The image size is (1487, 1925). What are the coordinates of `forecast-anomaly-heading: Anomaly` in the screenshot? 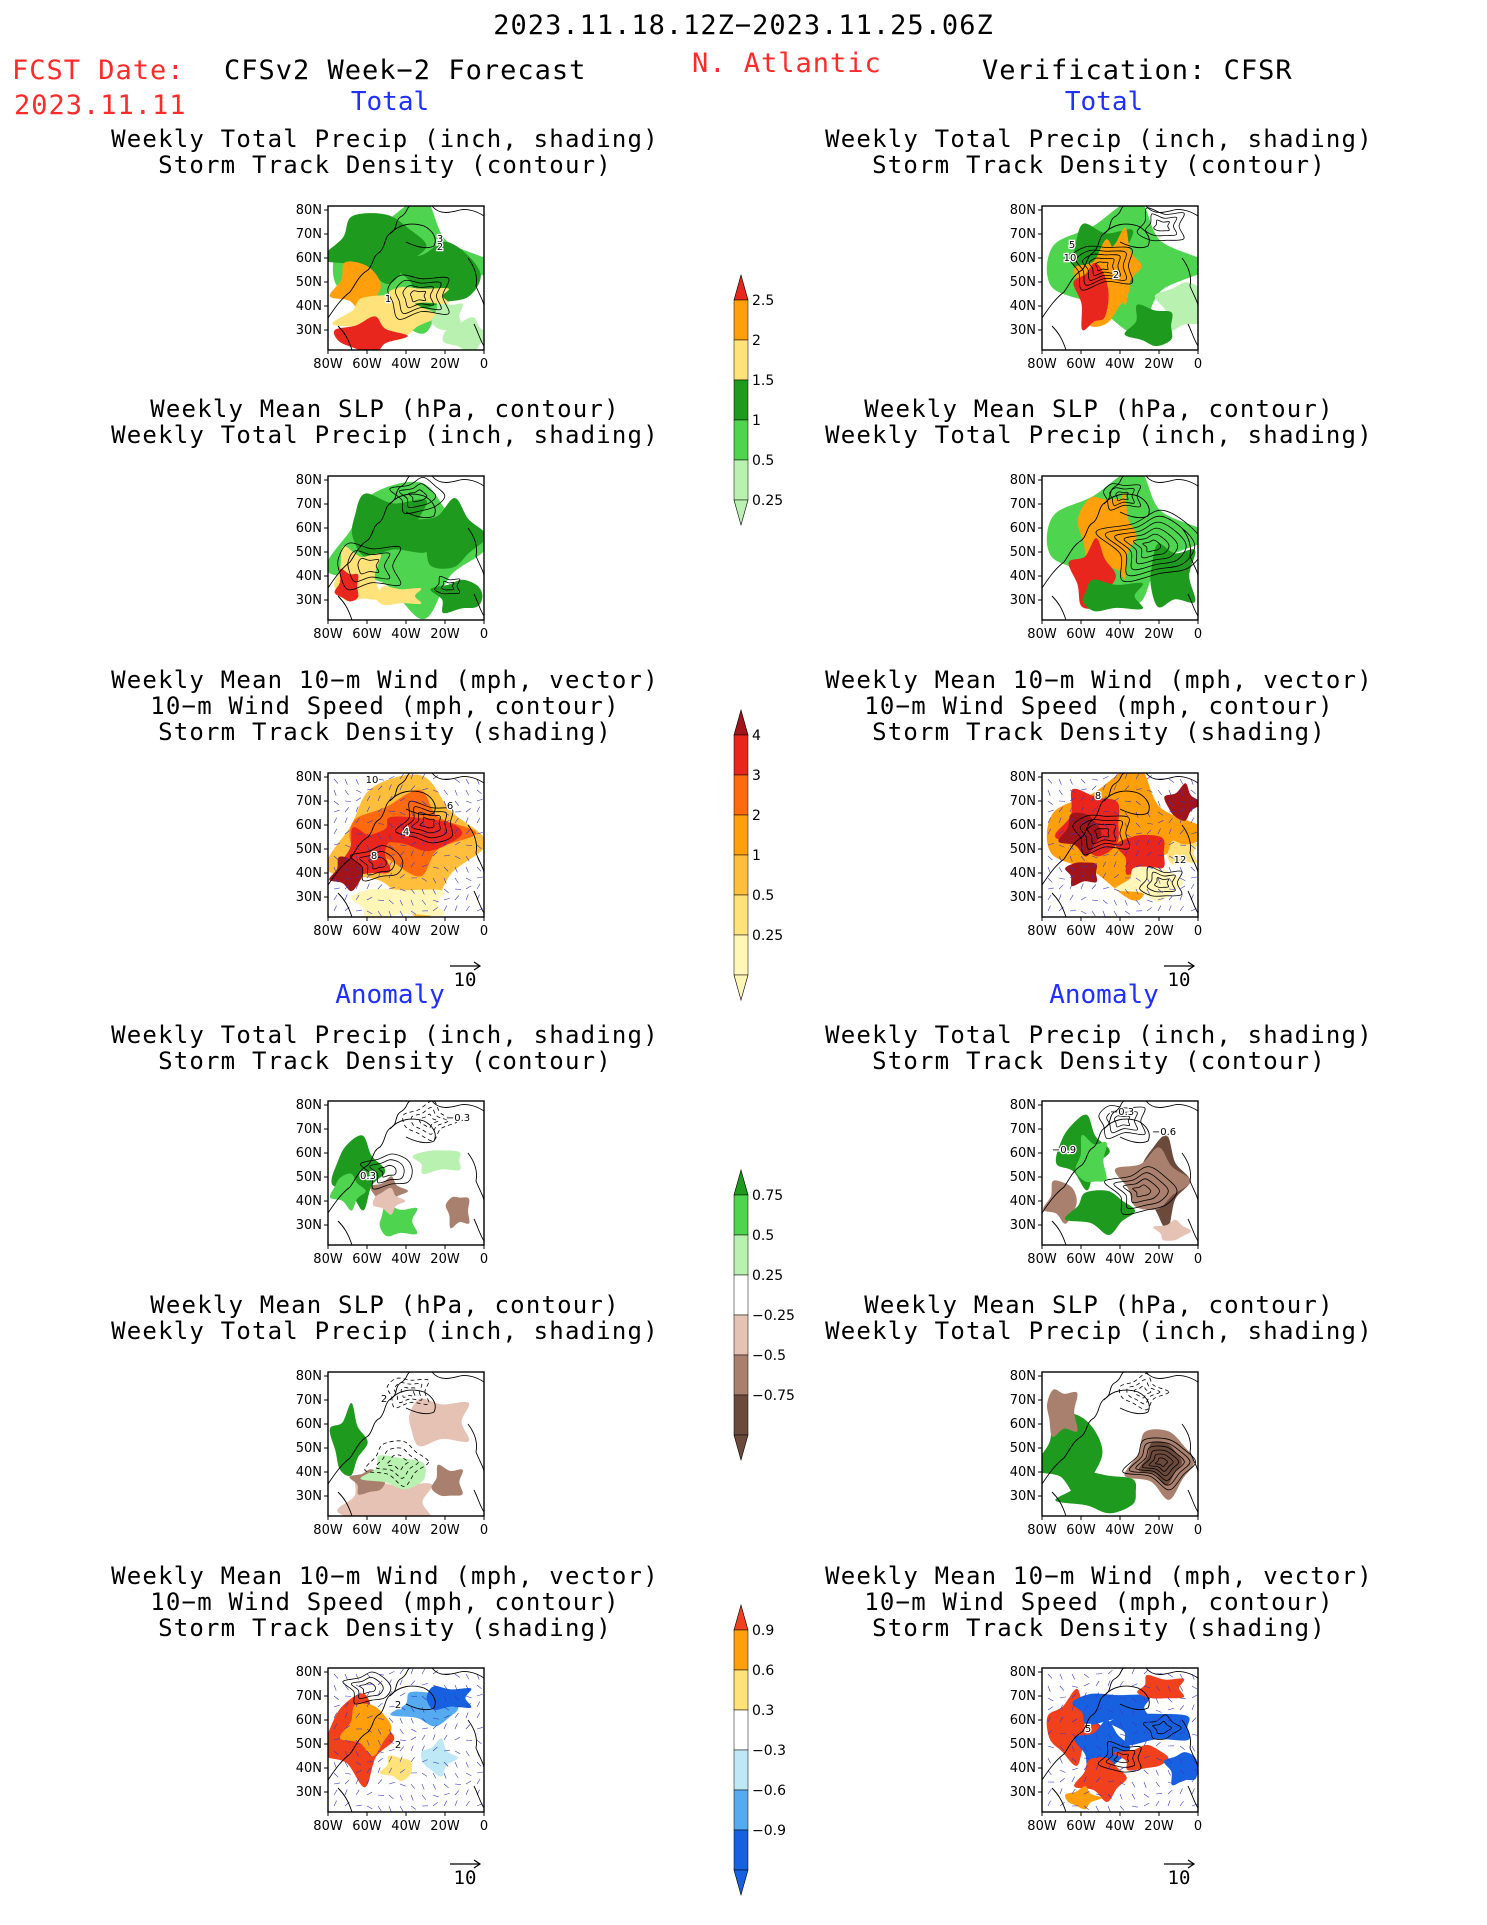 It's located at (390, 995).